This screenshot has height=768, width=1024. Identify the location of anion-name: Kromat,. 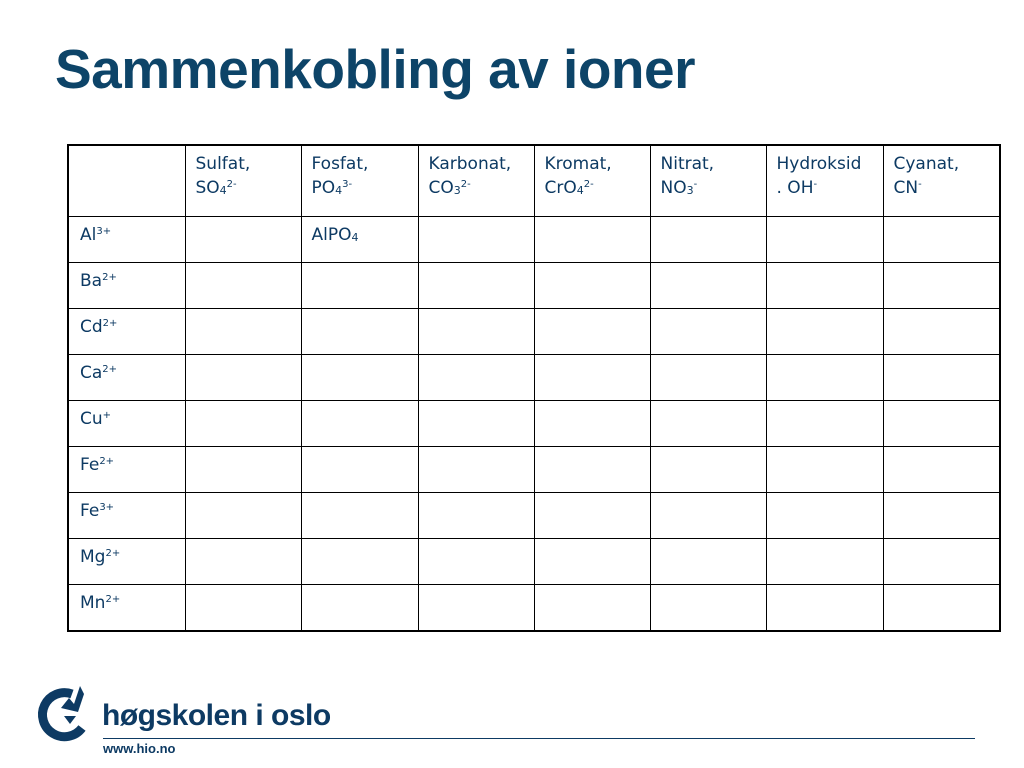
(578, 164).